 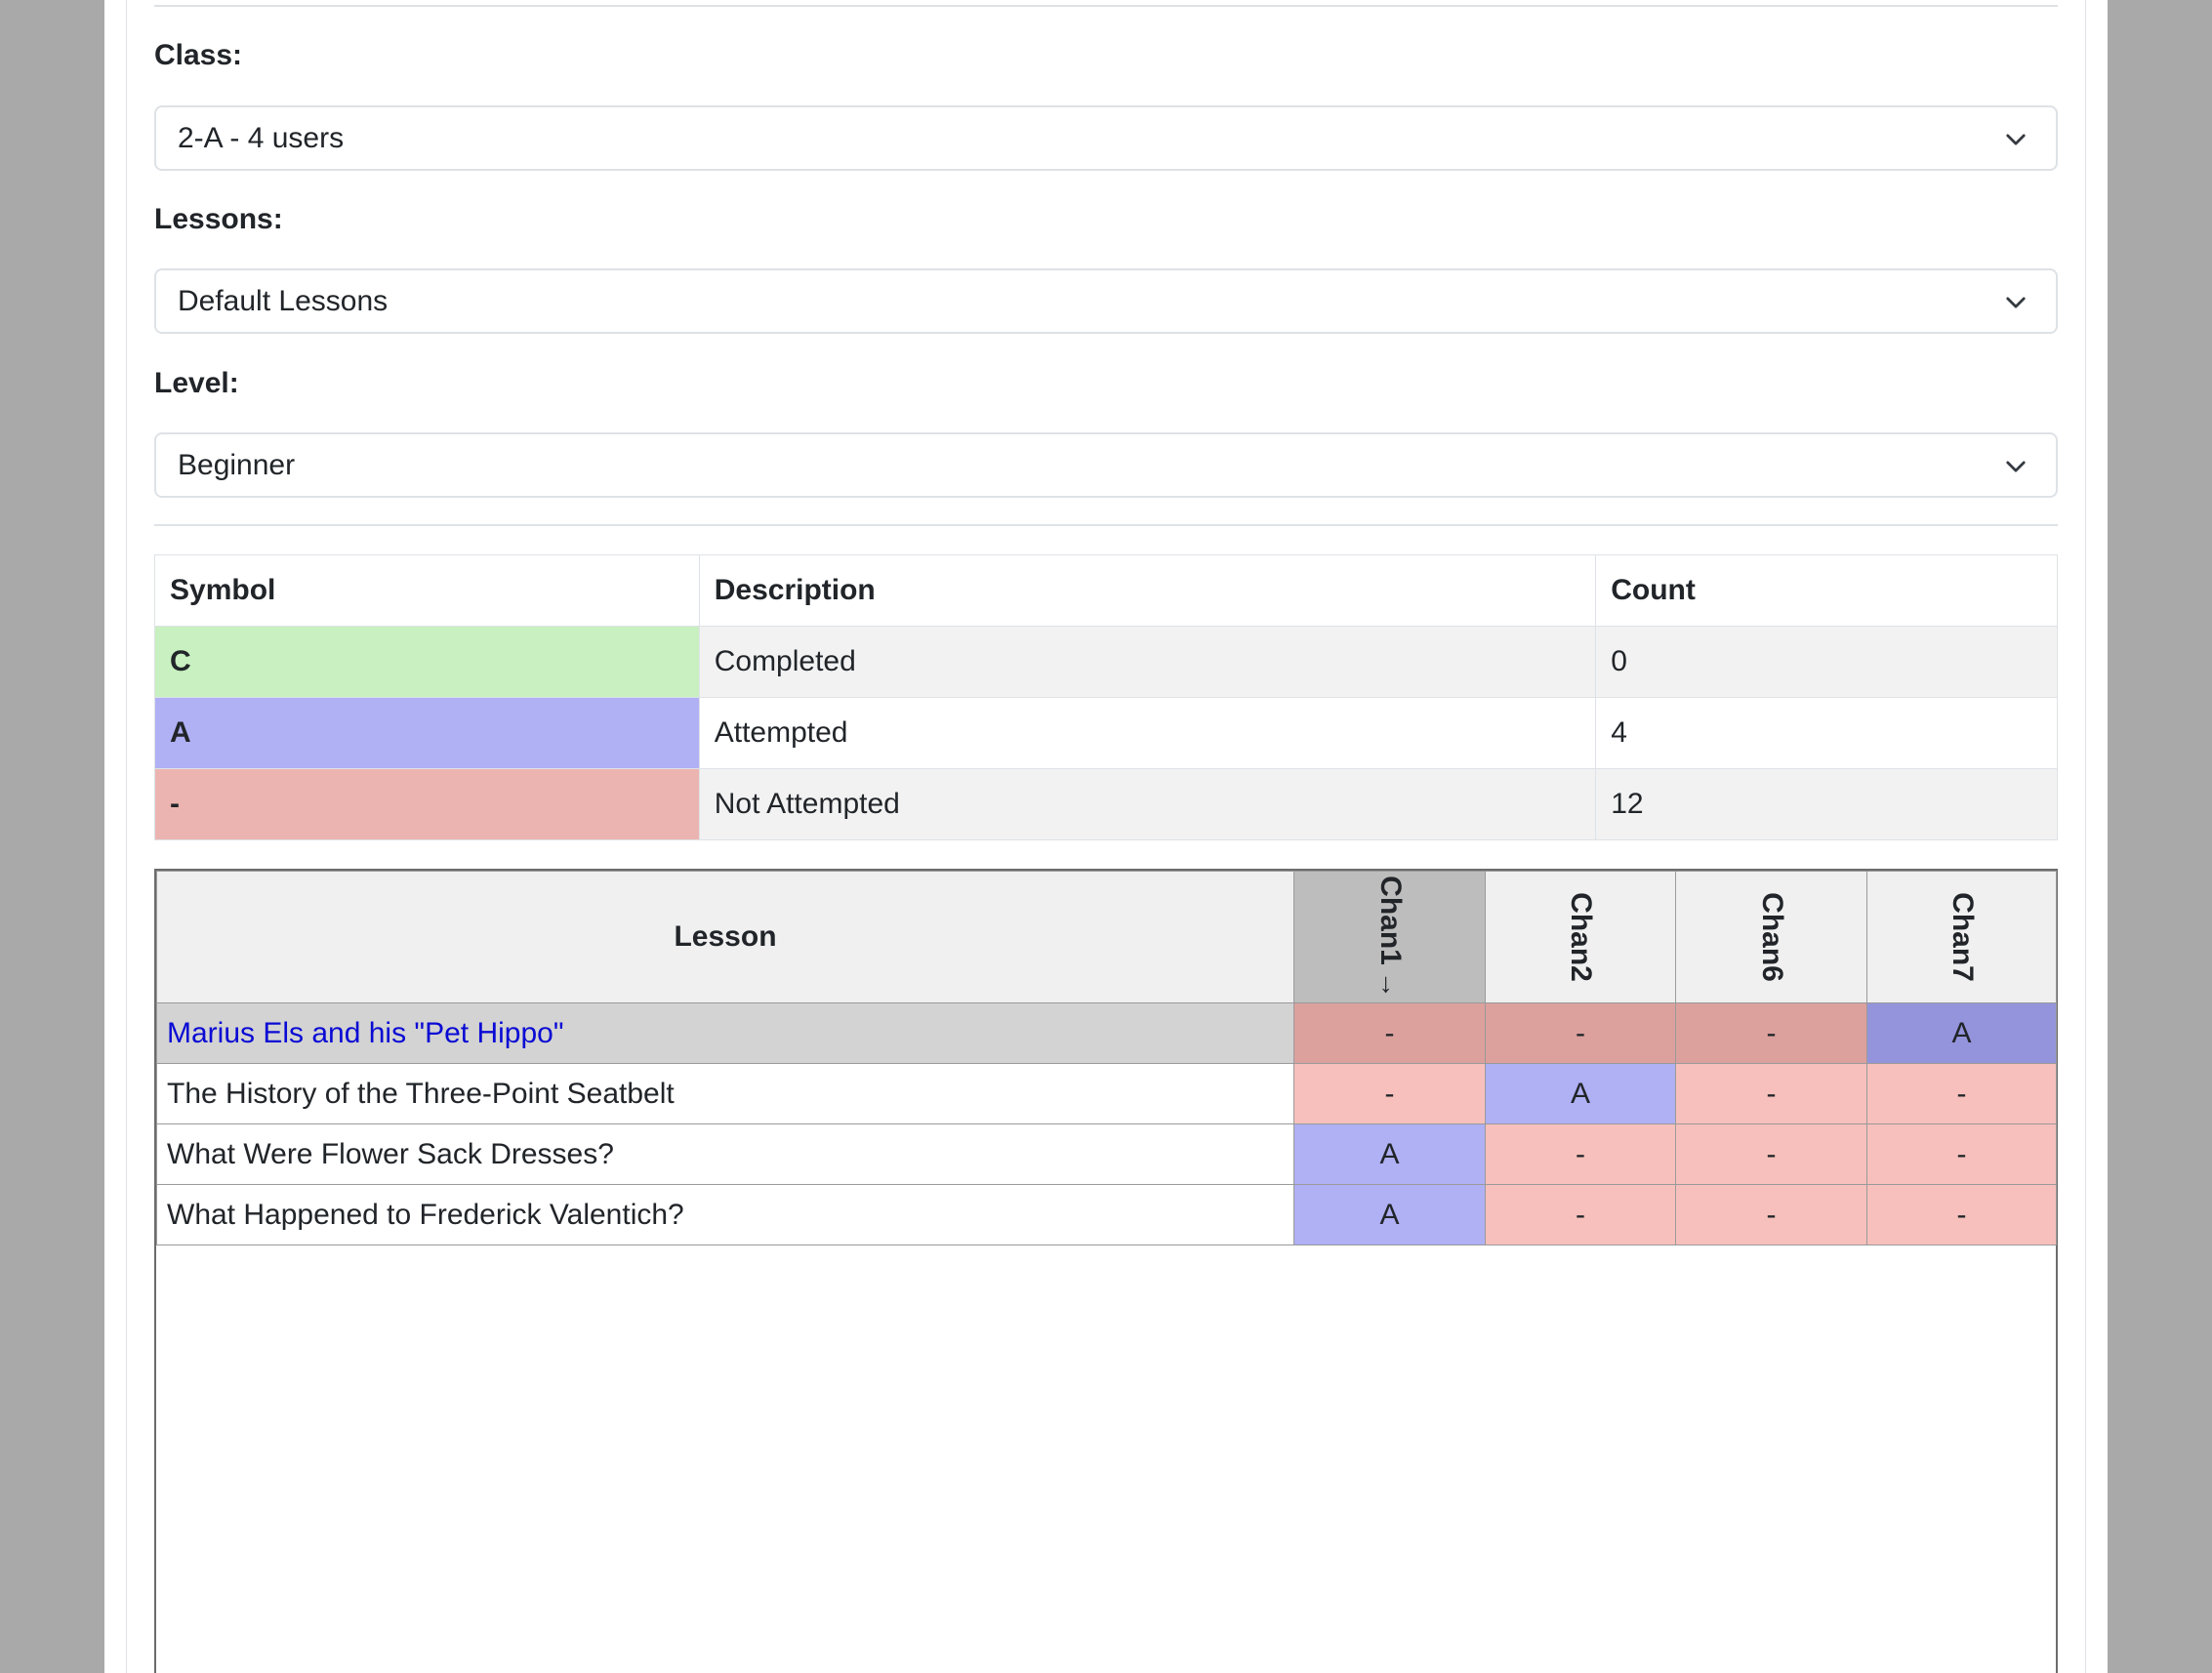 I want to click on legend-row-not-attempted: - Not Attempted 12, so click(x=1106, y=804).